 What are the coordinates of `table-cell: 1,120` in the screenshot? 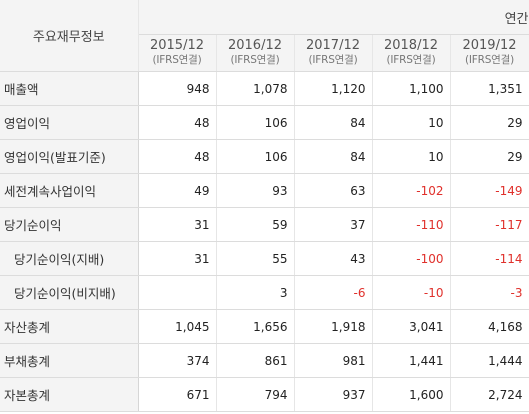 It's located at (333, 88).